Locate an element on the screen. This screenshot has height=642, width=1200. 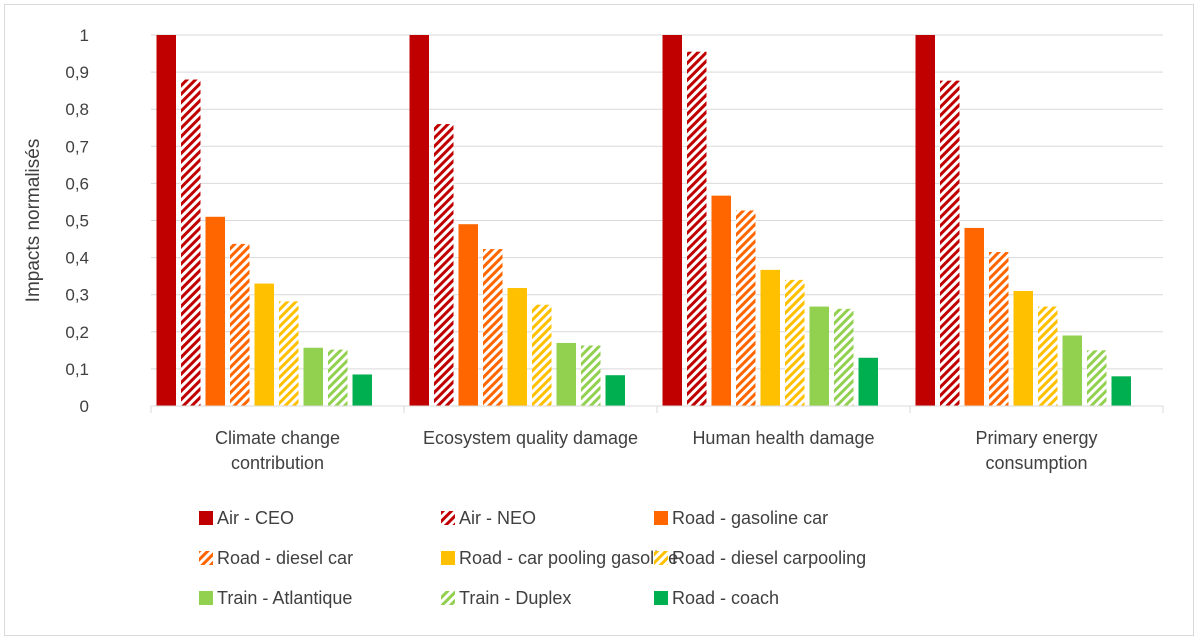
category-label: Human health damage is located at coordinates (783, 438).